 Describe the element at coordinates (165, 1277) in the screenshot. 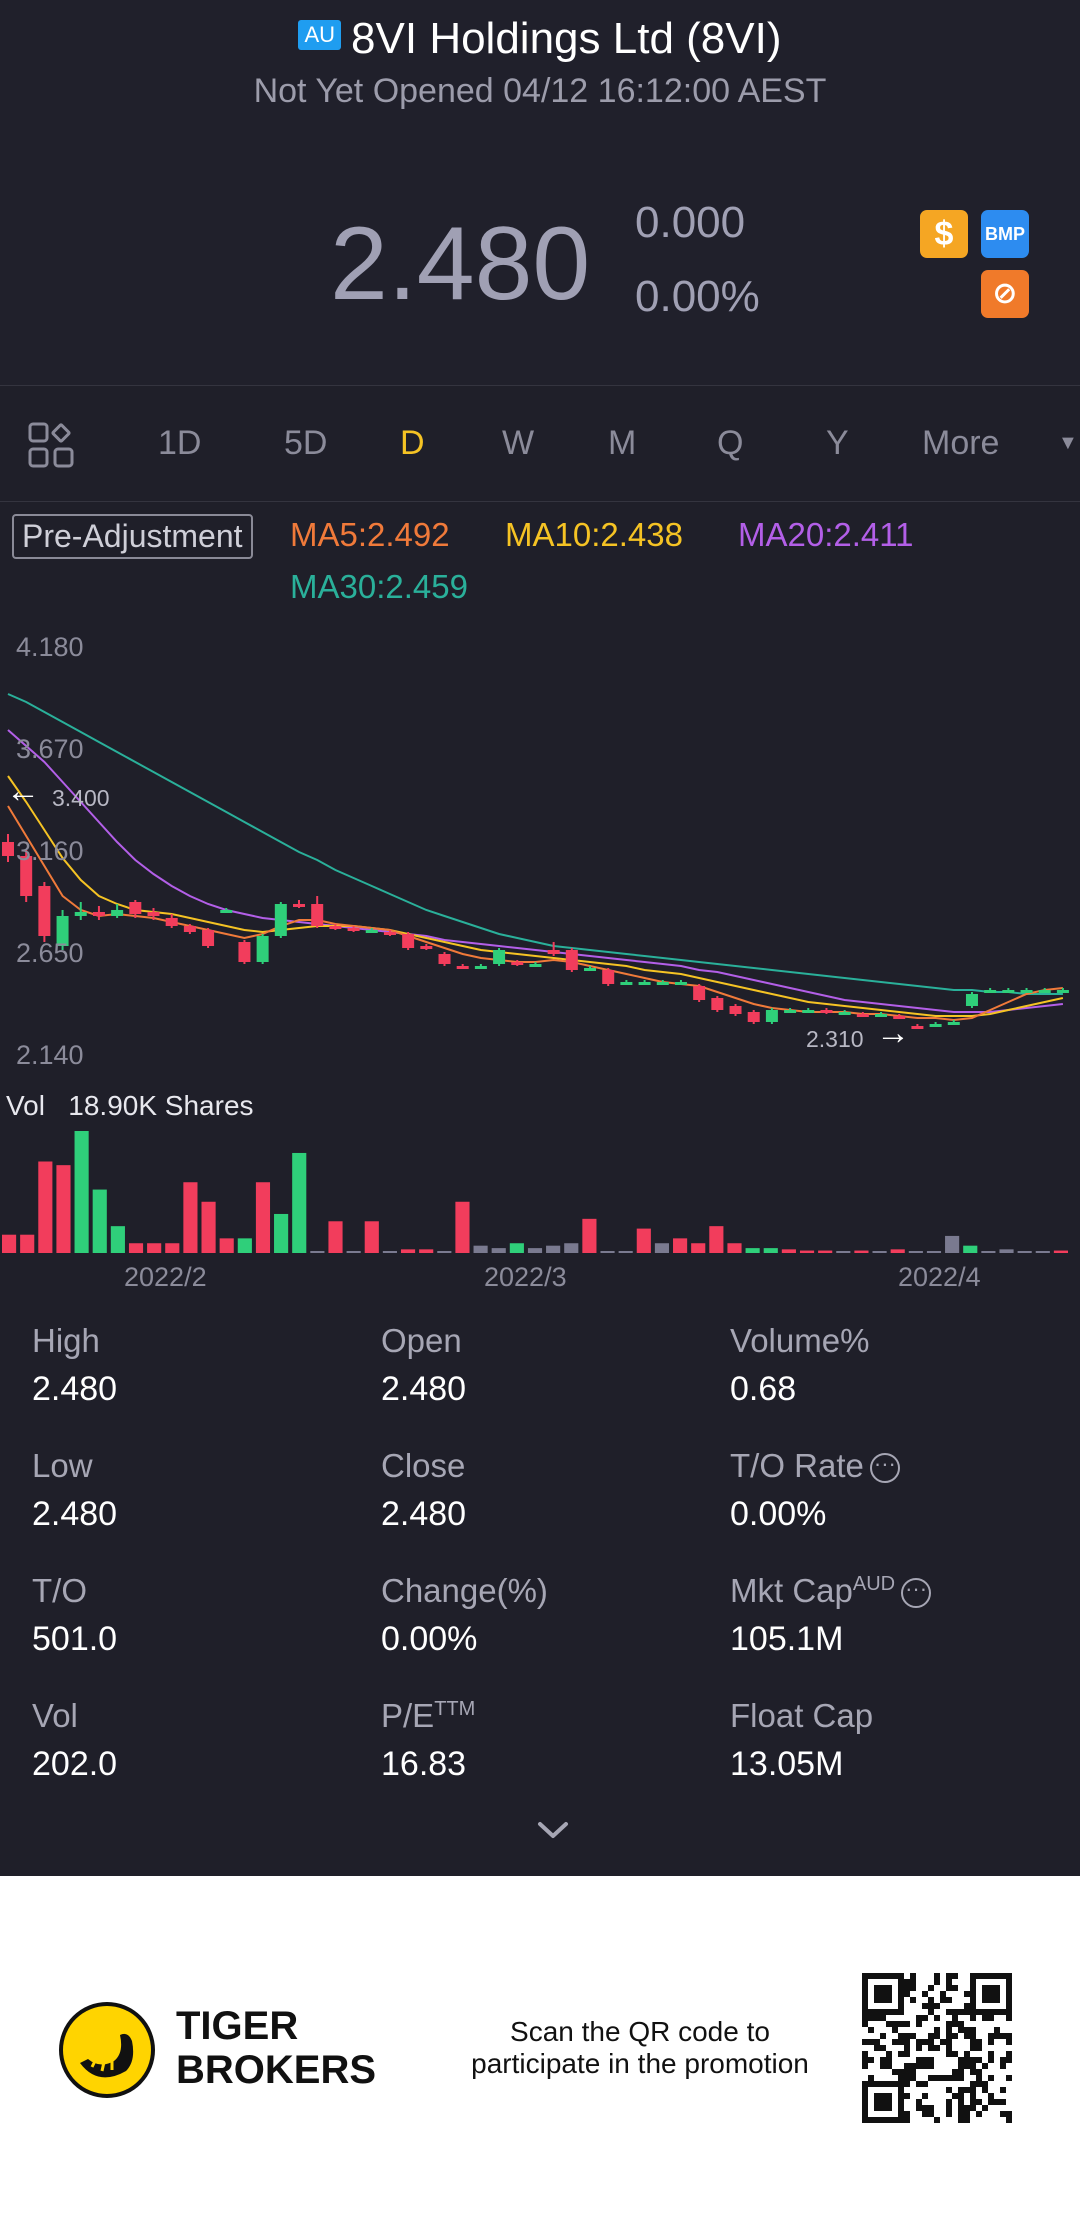

I see `x-tick-label: 2022/2` at that location.